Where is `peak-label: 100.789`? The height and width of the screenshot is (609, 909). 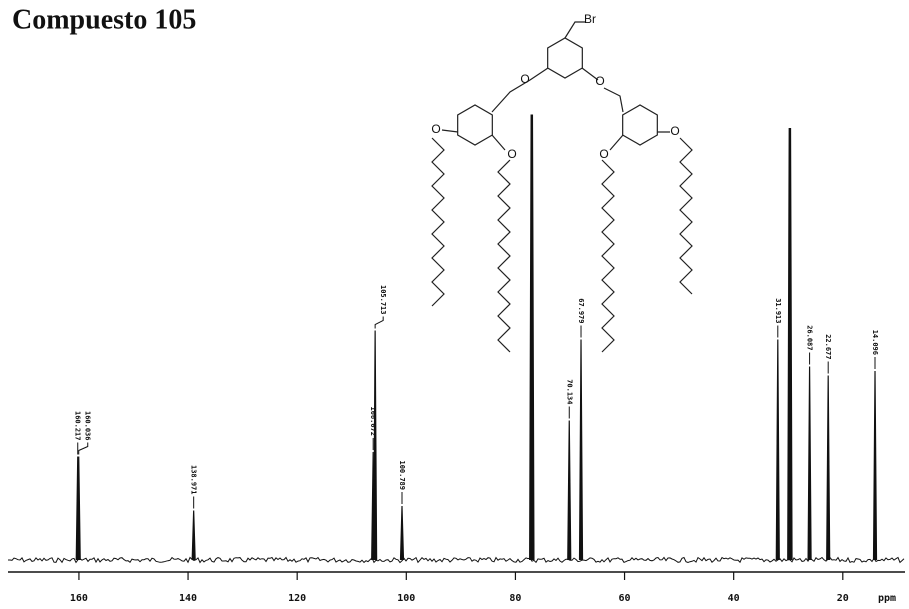
peak-label: 100.789 is located at coordinates (402, 475).